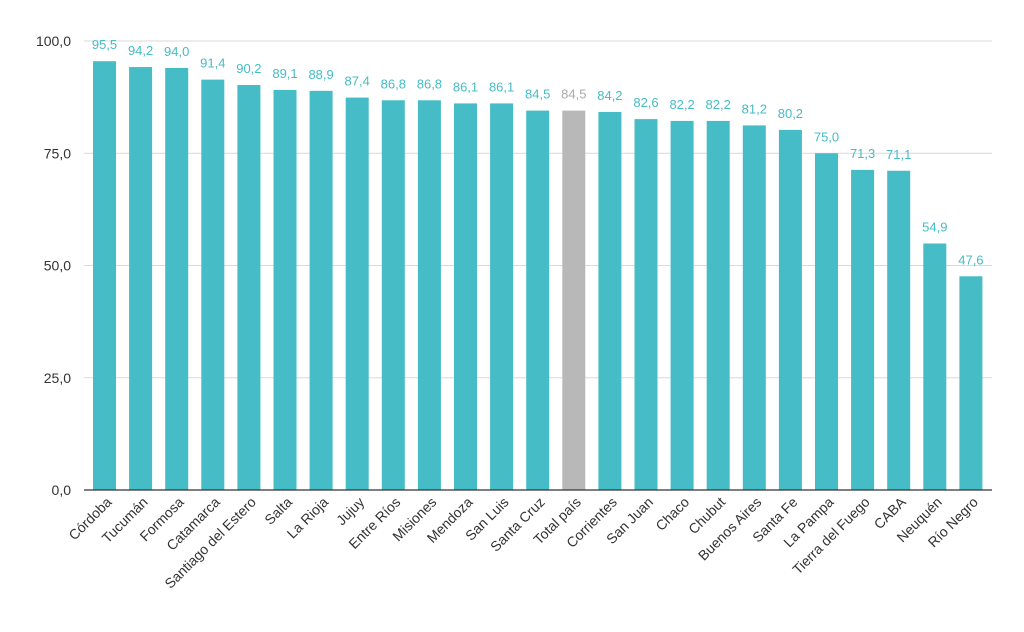 This screenshot has height=632, width=1024. Describe the element at coordinates (357, 81) in the screenshot. I see `data-label: 87,4` at that location.